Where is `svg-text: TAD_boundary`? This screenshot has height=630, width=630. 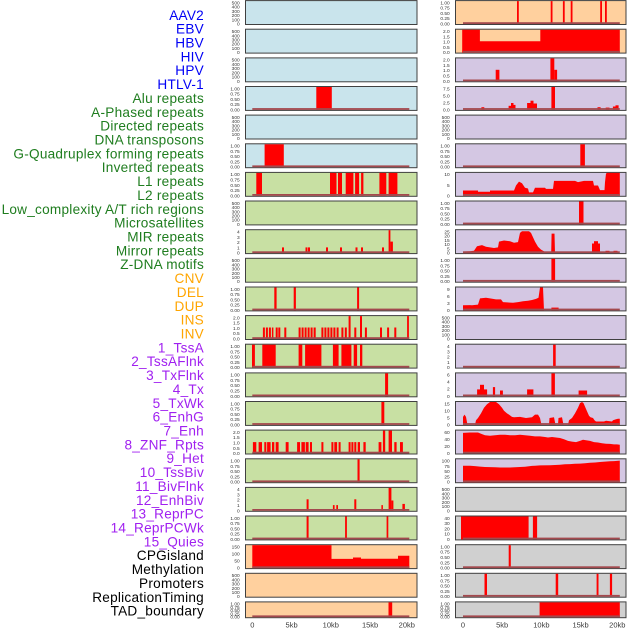 svg-text: TAD_boundary is located at coordinates (157, 611).